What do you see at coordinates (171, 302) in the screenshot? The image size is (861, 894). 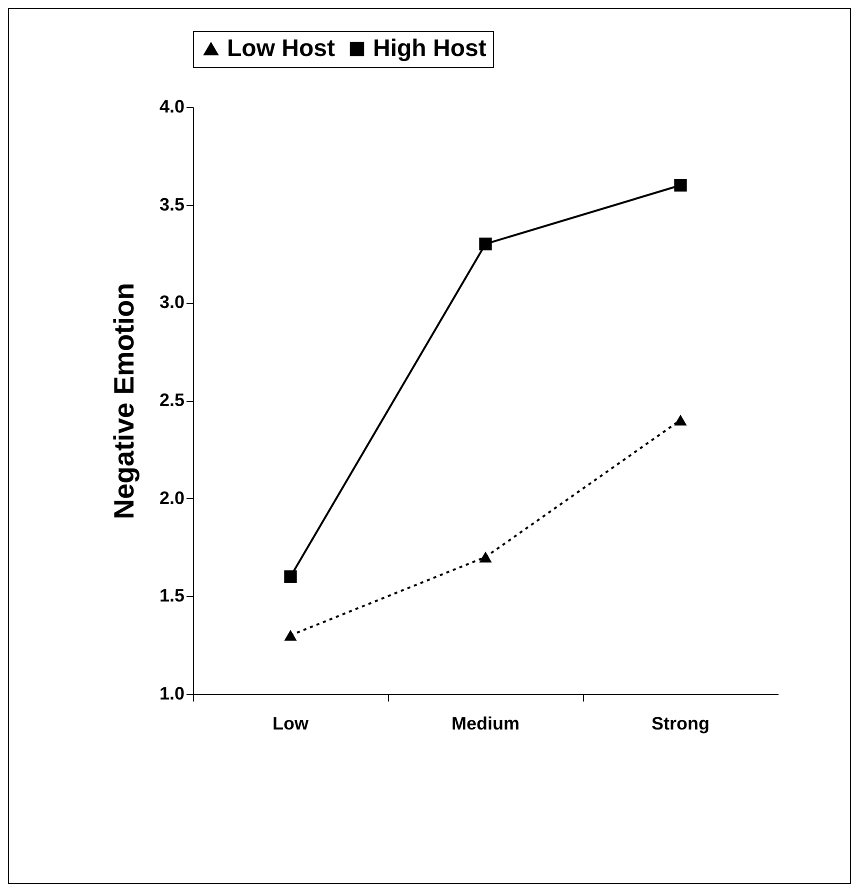 I see `y-tick-label: 3.0` at bounding box center [171, 302].